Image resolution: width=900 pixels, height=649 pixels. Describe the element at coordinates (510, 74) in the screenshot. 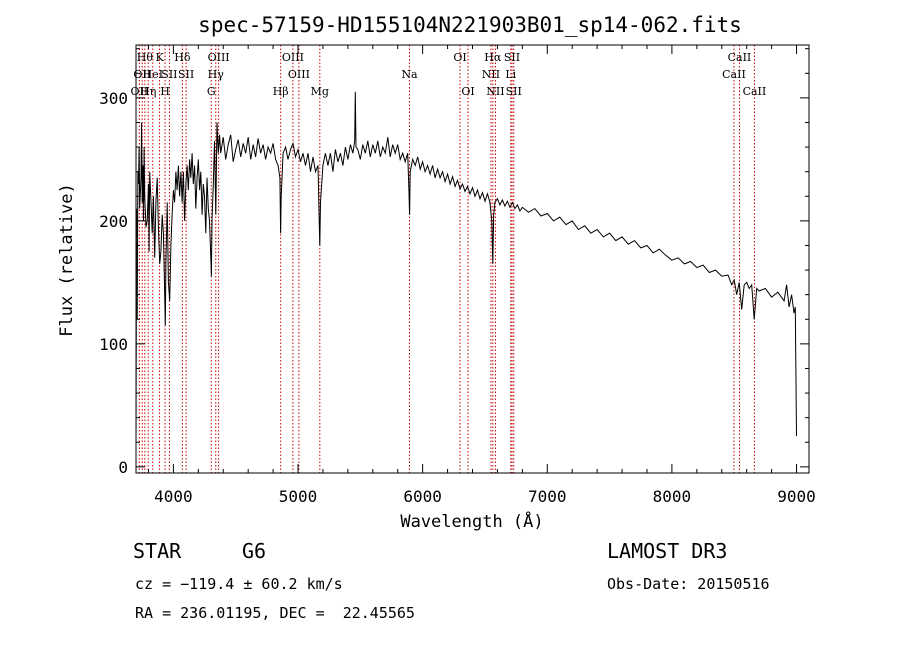

I see `line-marker-label: Li` at that location.